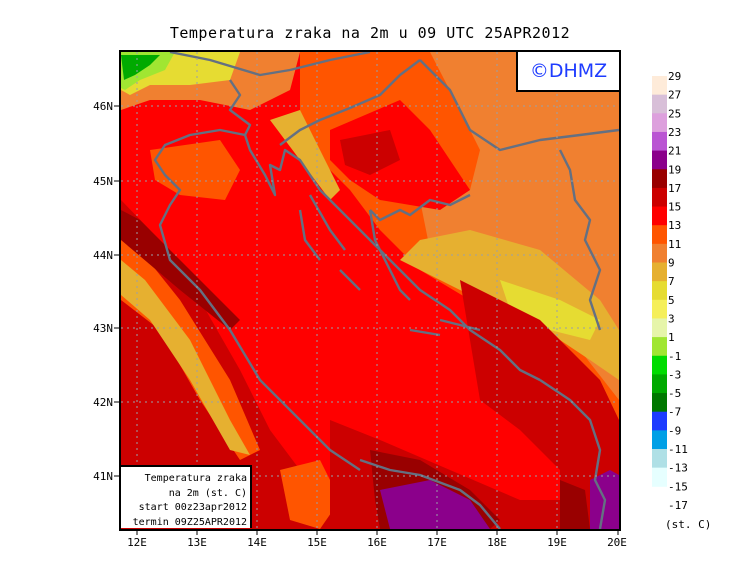 The width and height of the screenshot is (740, 582). What do you see at coordinates (674, 430) in the screenshot?
I see `legend-label: -9` at bounding box center [674, 430].